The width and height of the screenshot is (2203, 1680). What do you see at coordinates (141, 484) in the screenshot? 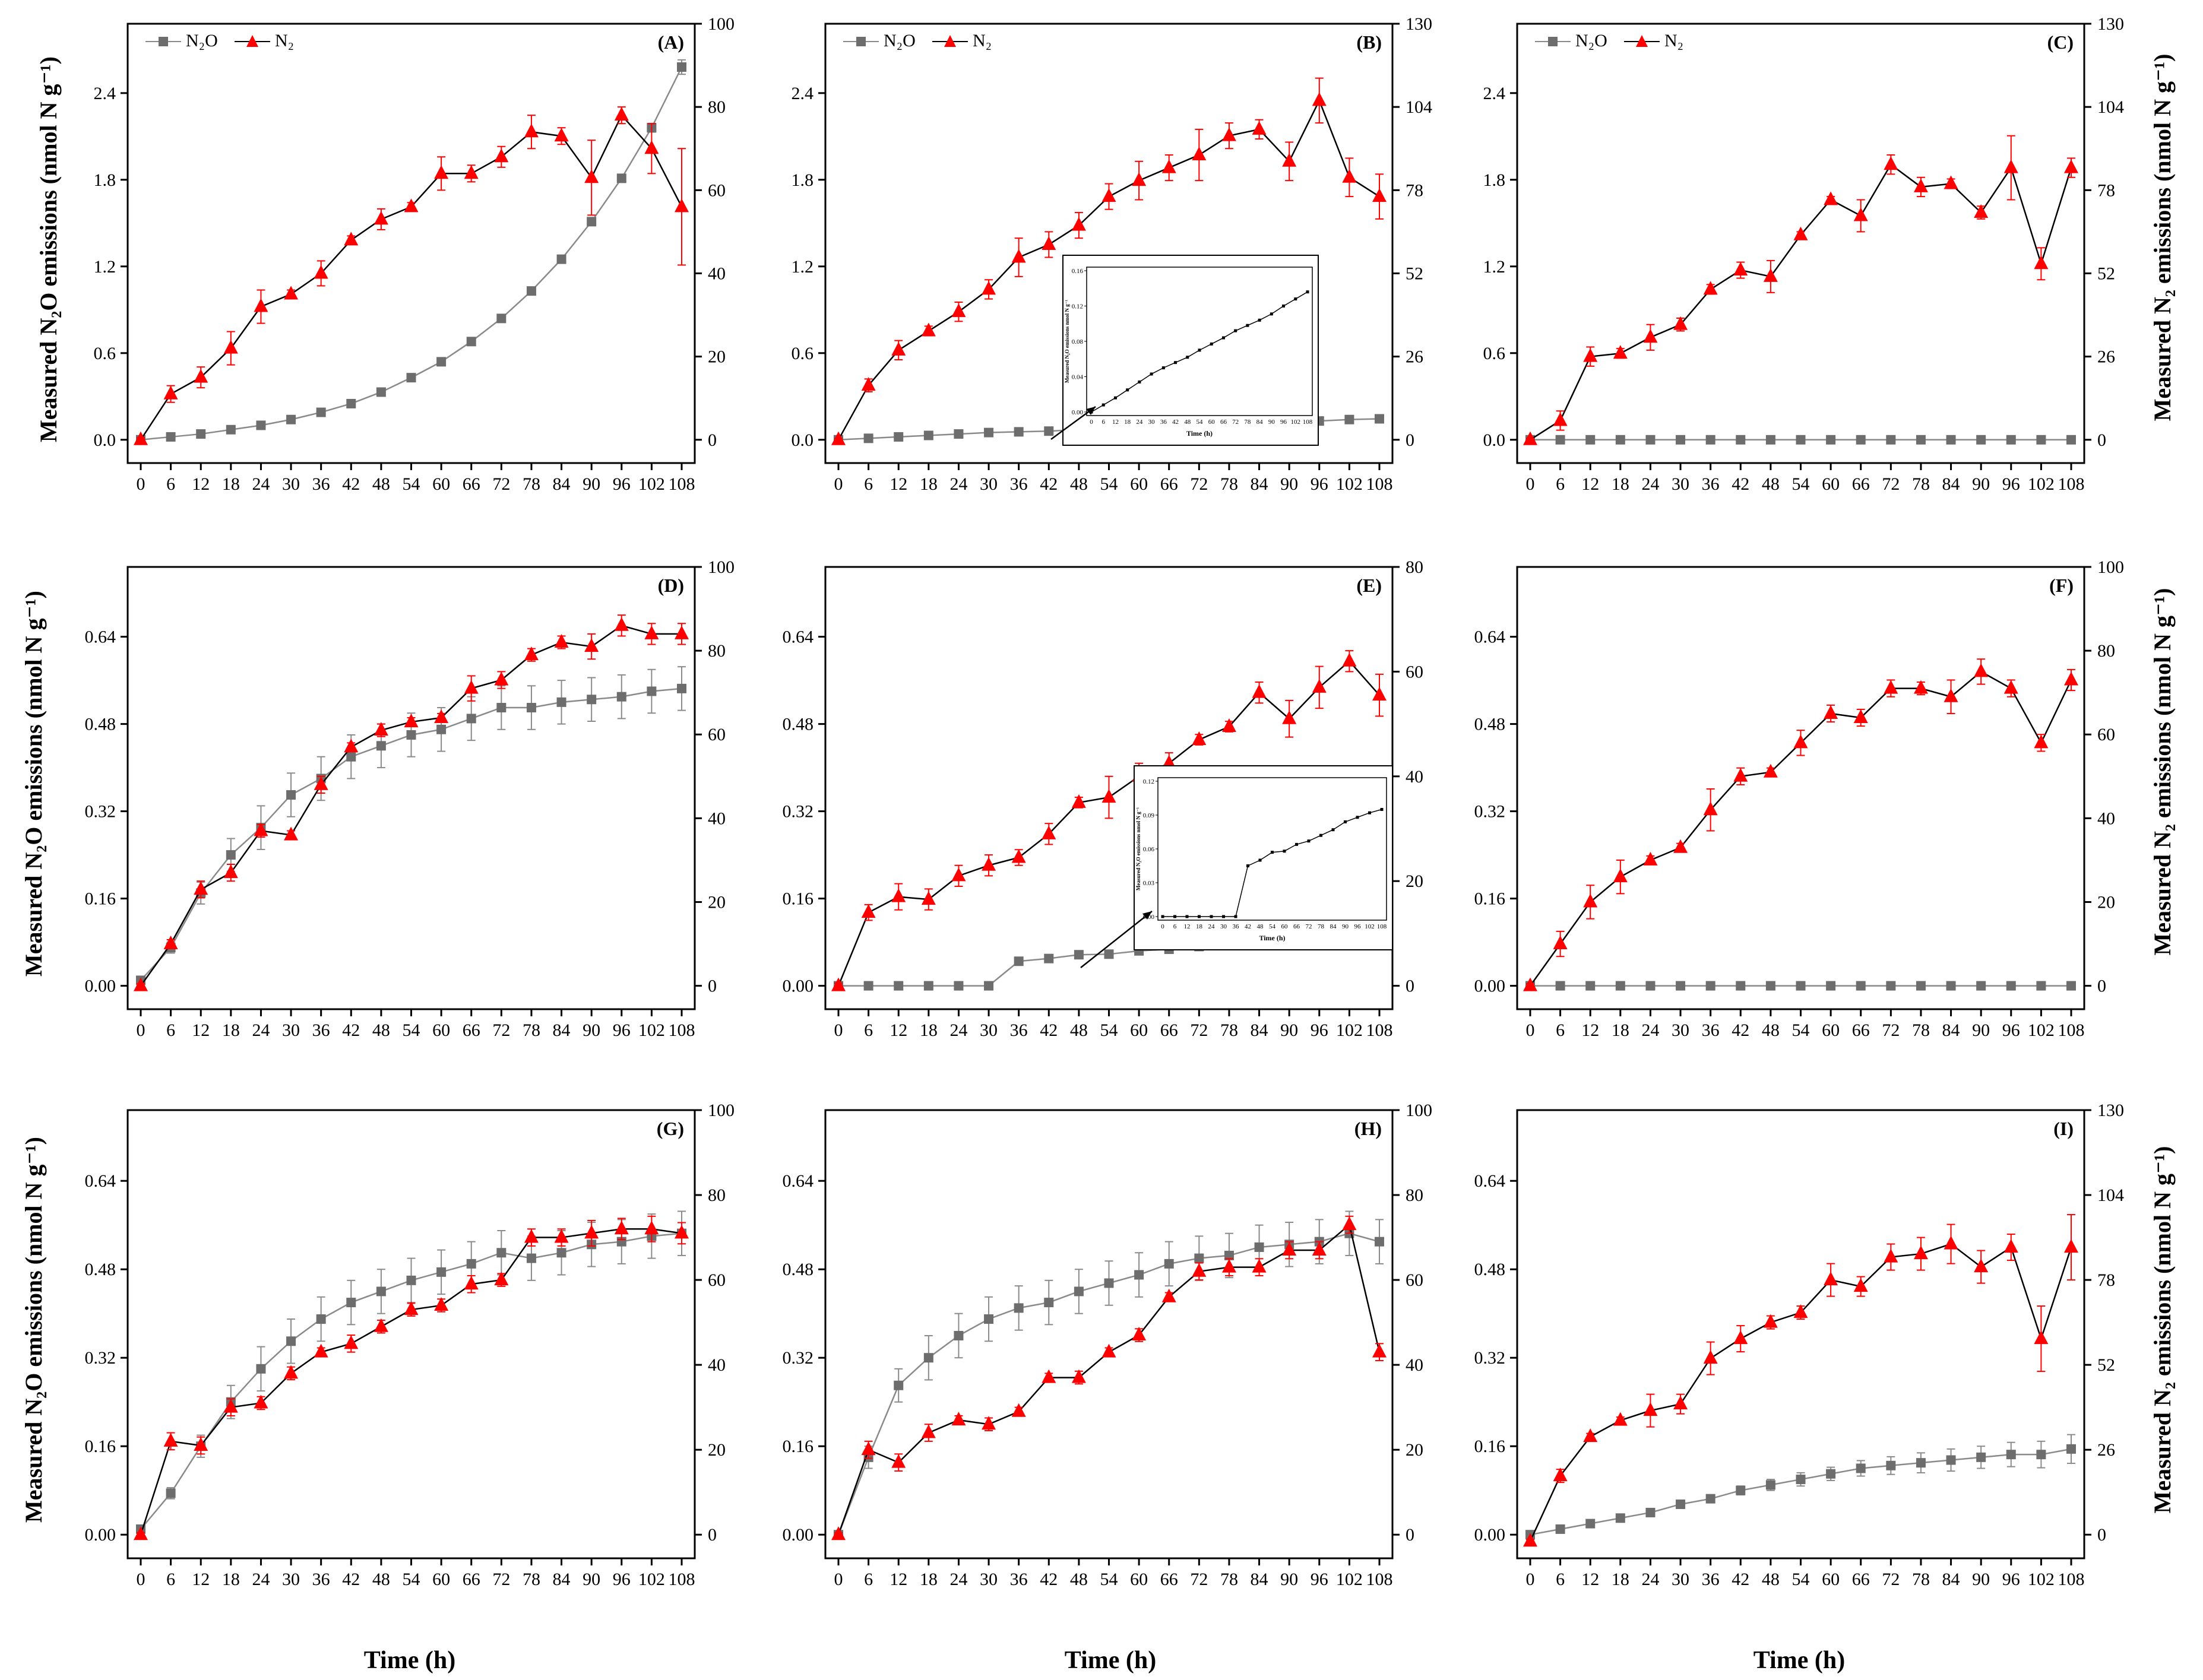
I see `x-tick-label: 0` at bounding box center [141, 484].